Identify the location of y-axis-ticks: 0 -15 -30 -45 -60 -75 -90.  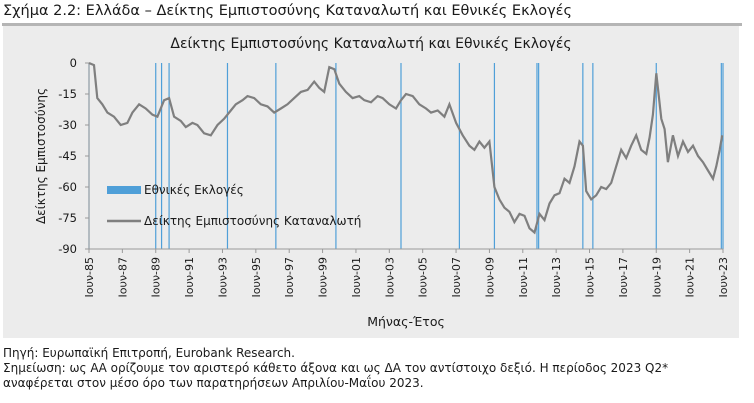
(73, 156).